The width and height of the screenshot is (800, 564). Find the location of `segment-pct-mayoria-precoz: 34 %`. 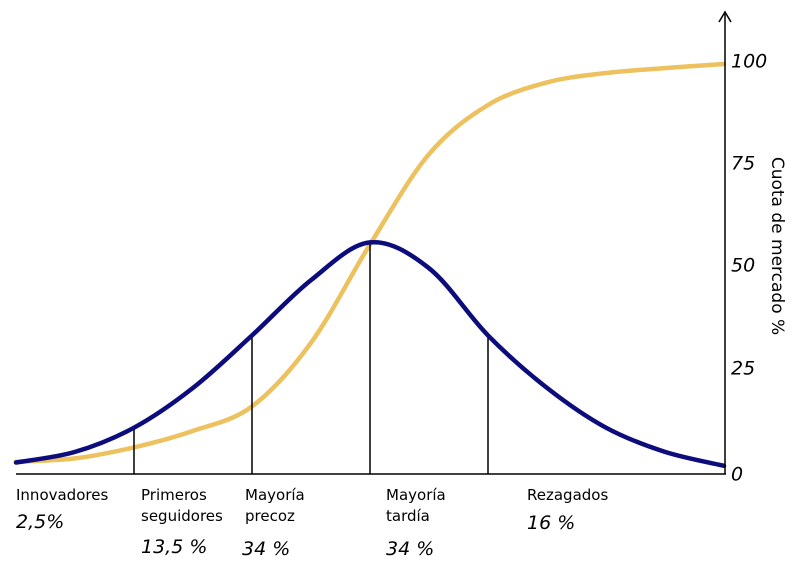

segment-pct-mayoria-precoz: 34 % is located at coordinates (266, 549).